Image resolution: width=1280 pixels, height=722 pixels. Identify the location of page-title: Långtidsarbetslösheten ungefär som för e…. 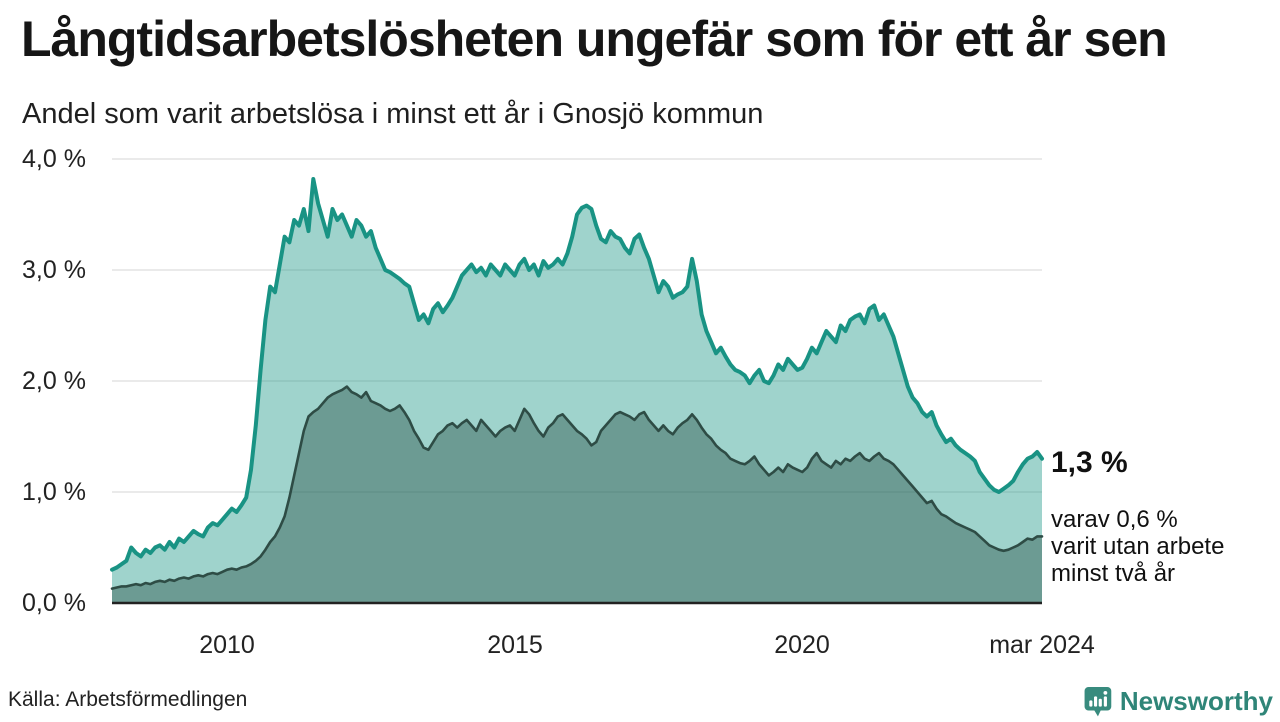
(594, 39).